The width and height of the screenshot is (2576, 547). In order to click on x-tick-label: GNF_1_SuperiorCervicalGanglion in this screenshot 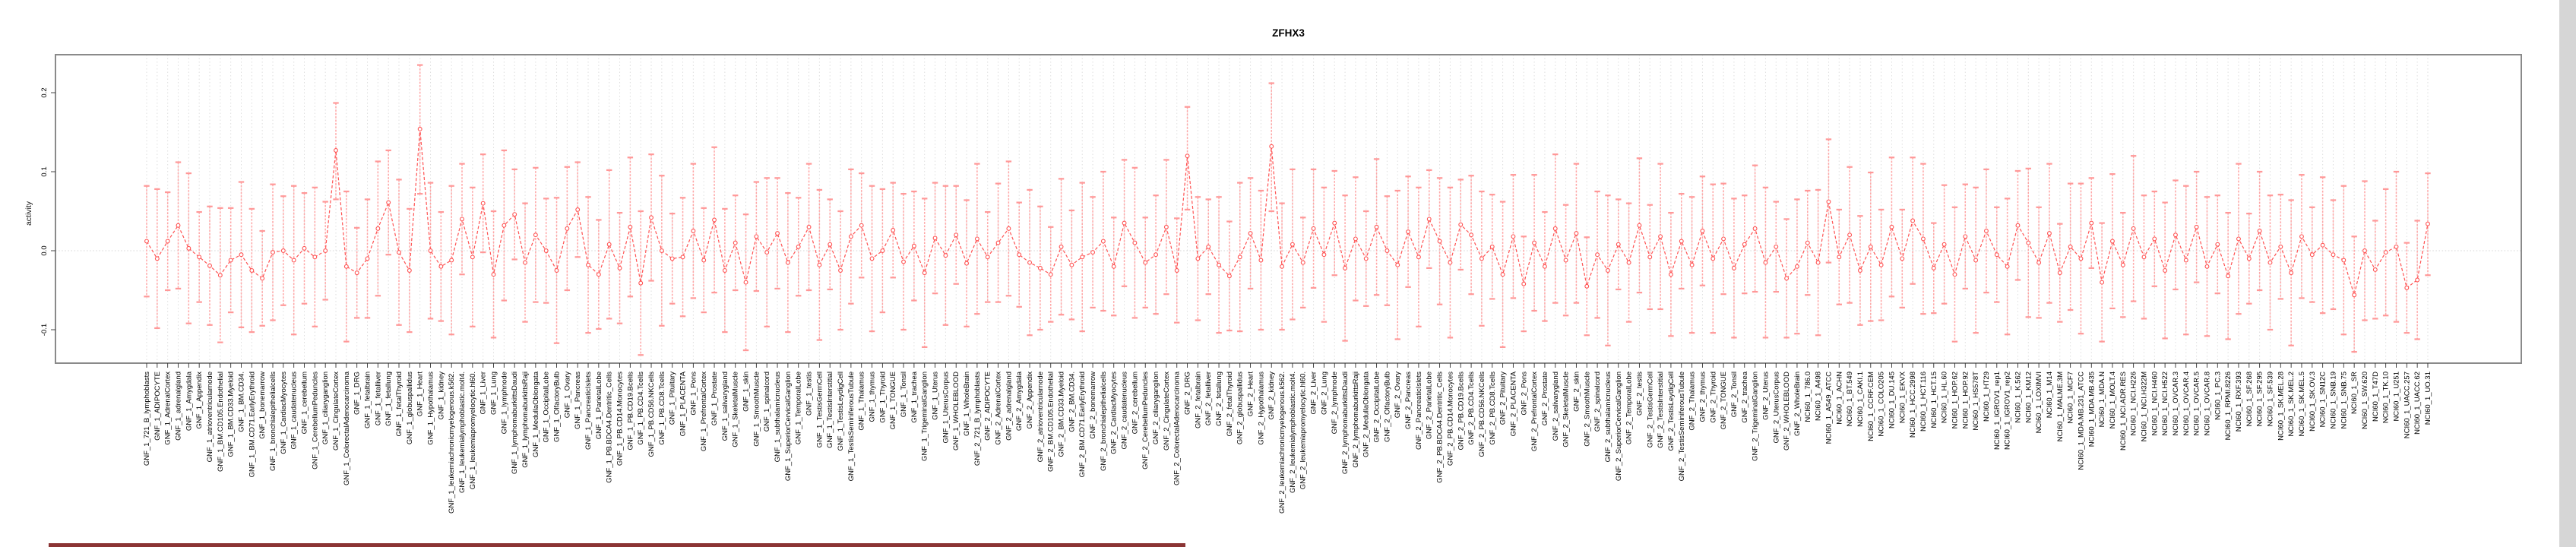, I will do `click(789, 426)`.